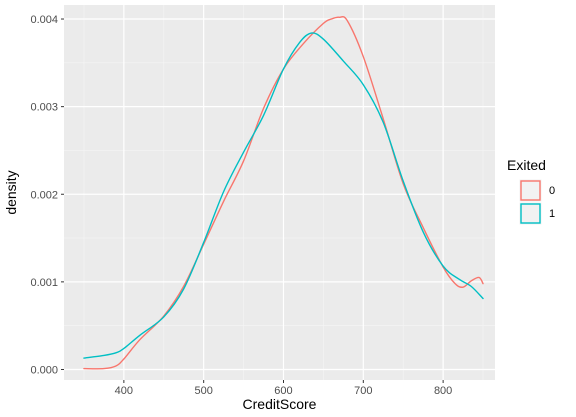 This screenshot has width=576, height=417. I want to click on x-tick-label: 400, so click(124, 391).